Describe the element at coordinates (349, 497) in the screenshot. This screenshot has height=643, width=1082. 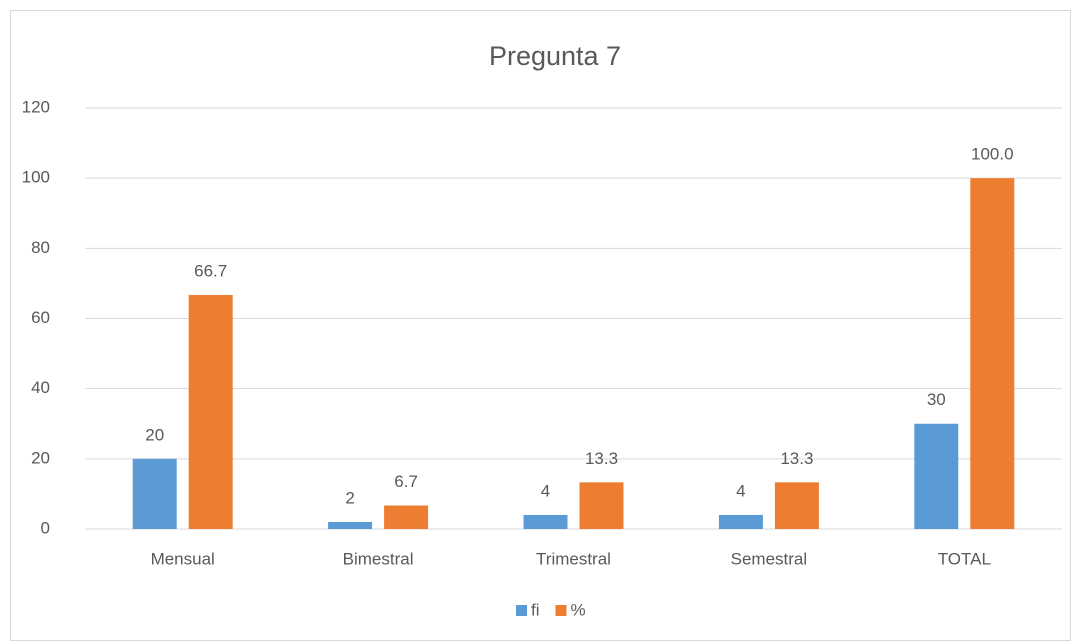
I see `data-label: 2` at that location.